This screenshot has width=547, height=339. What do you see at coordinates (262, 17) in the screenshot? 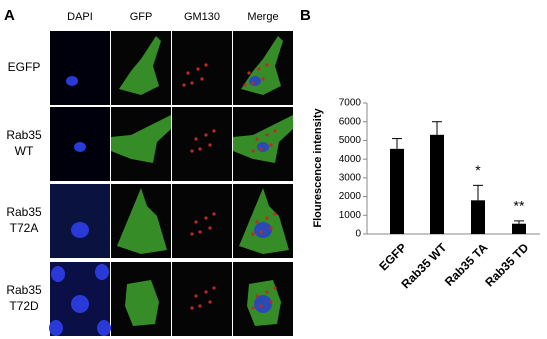
I see `column-header: Merge` at bounding box center [262, 17].